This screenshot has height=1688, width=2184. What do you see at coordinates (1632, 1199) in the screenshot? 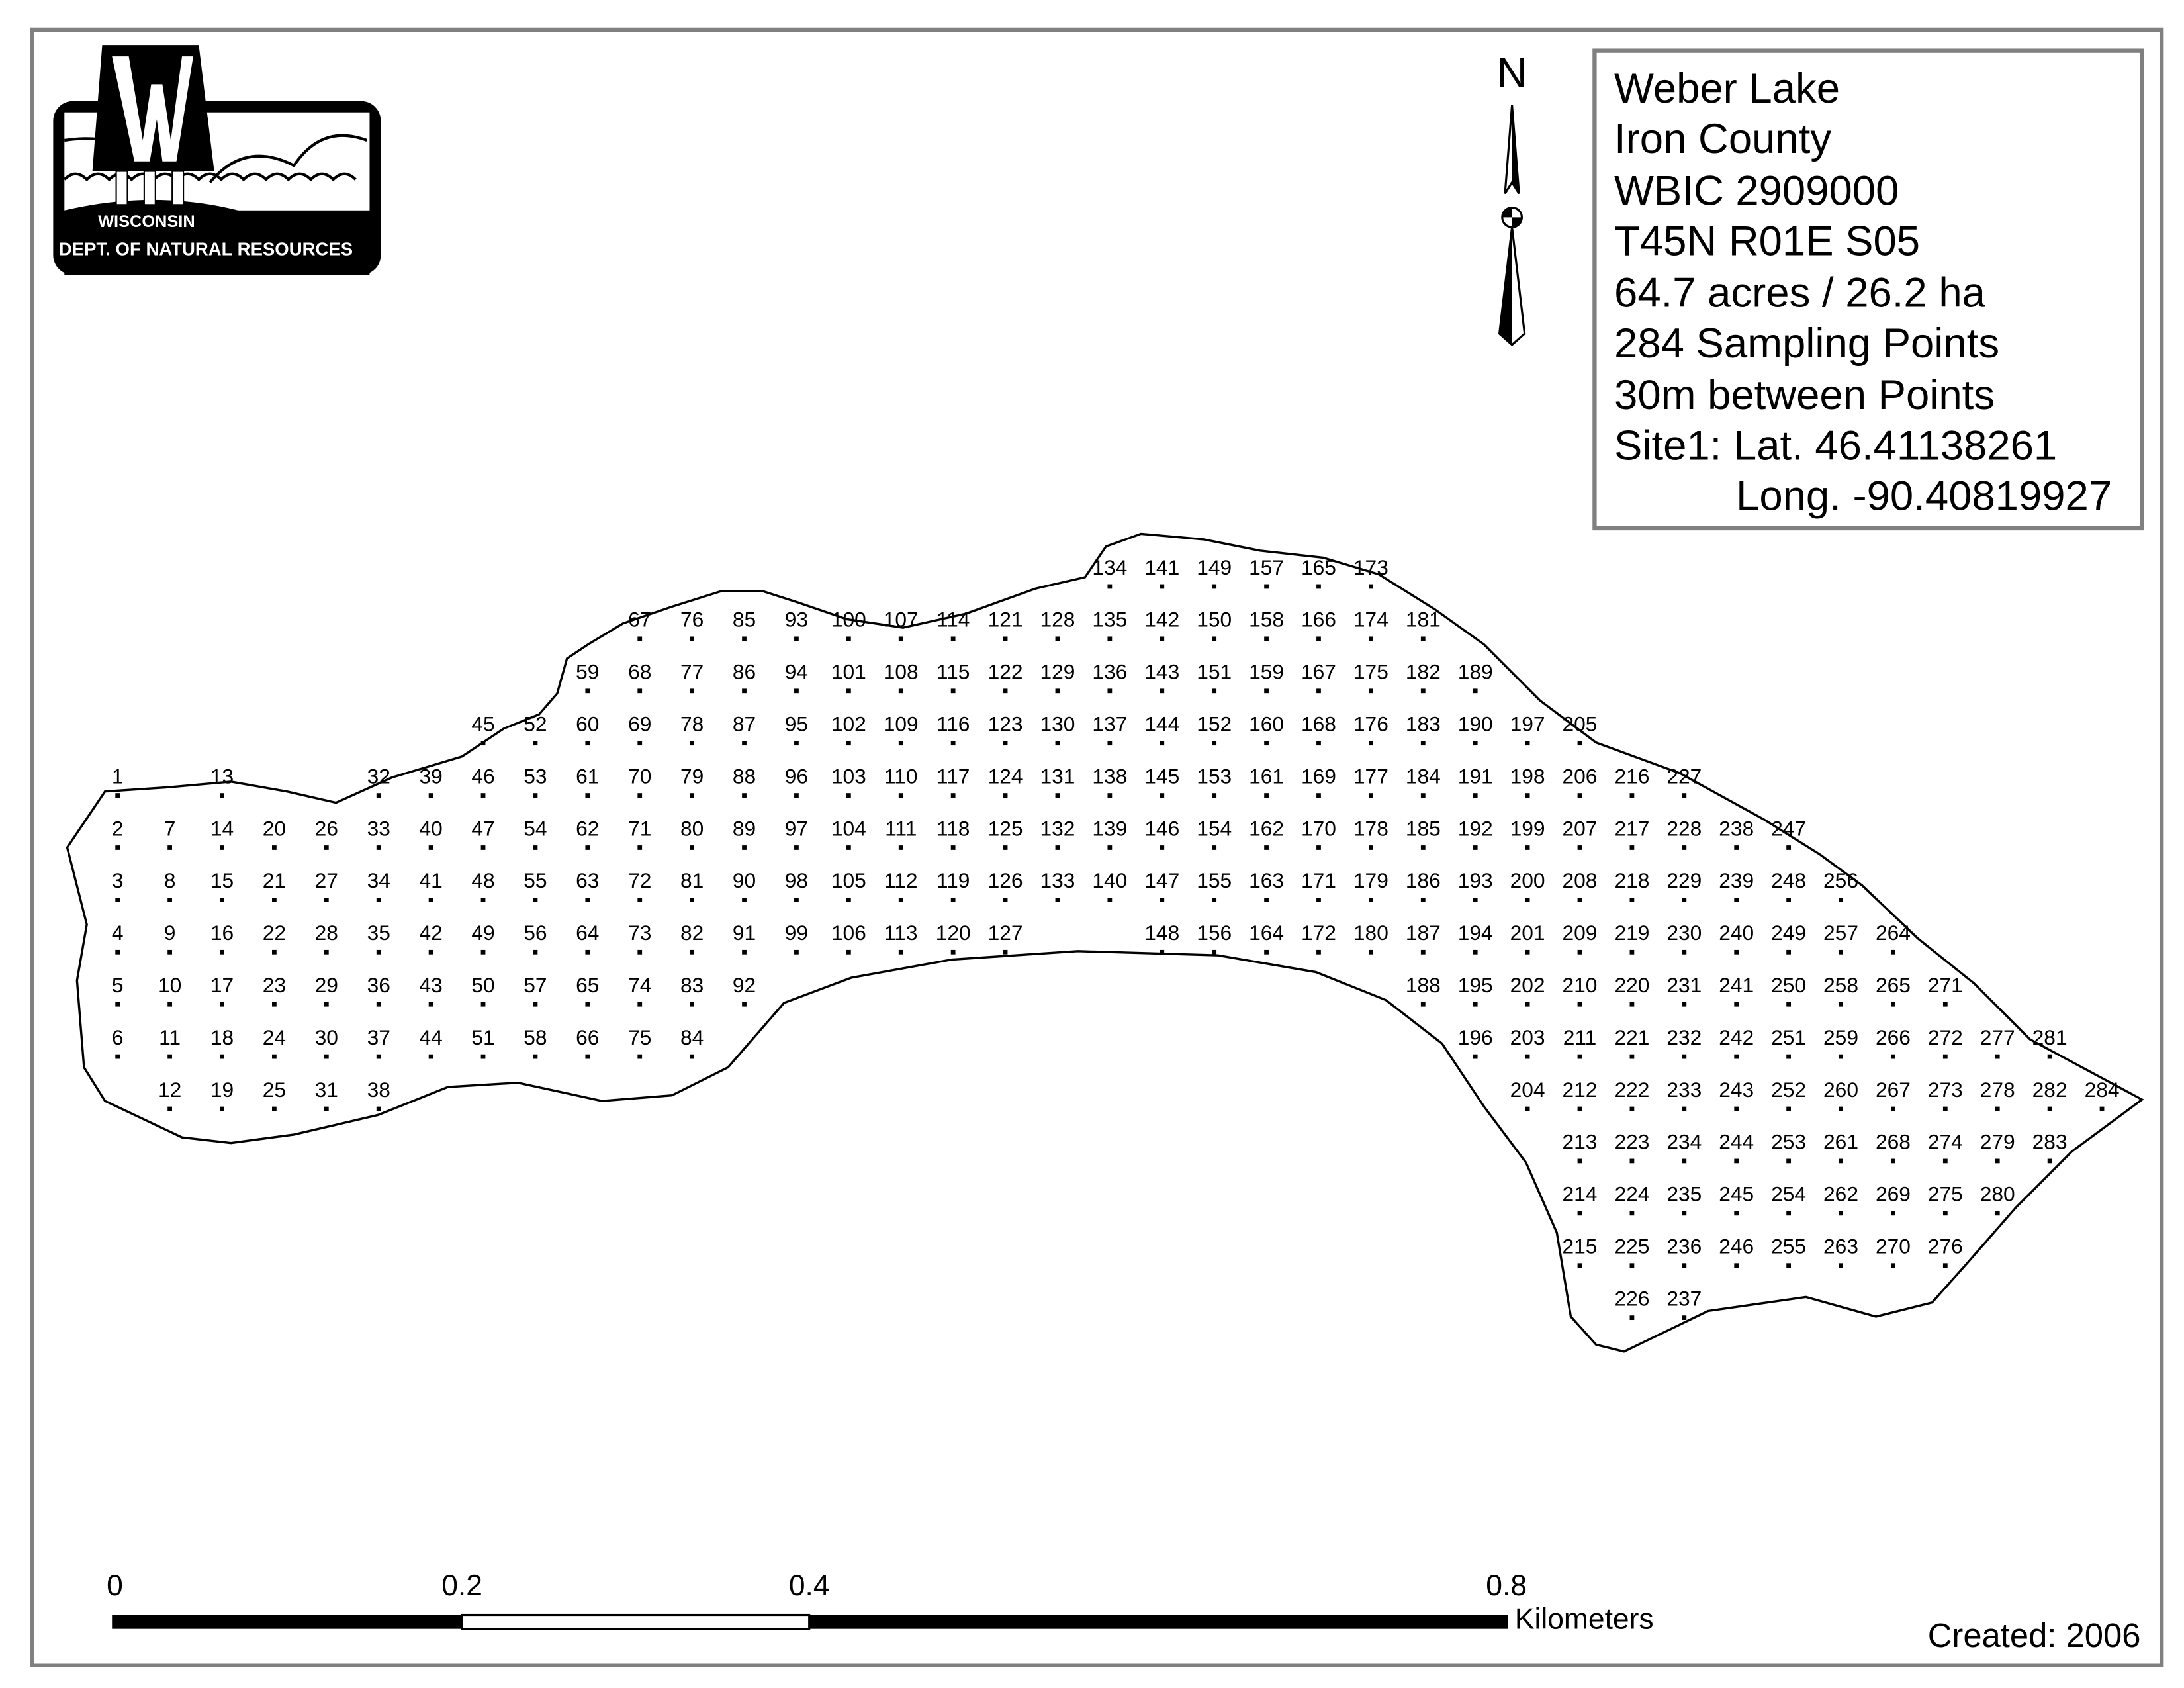
I see `sampling-point-224: 224` at bounding box center [1632, 1199].